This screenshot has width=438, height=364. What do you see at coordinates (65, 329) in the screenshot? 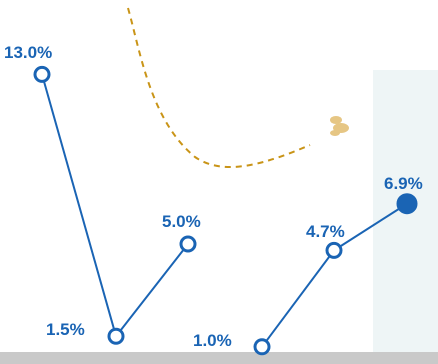
I see `data-label-1-5: 1.5%` at bounding box center [65, 329].